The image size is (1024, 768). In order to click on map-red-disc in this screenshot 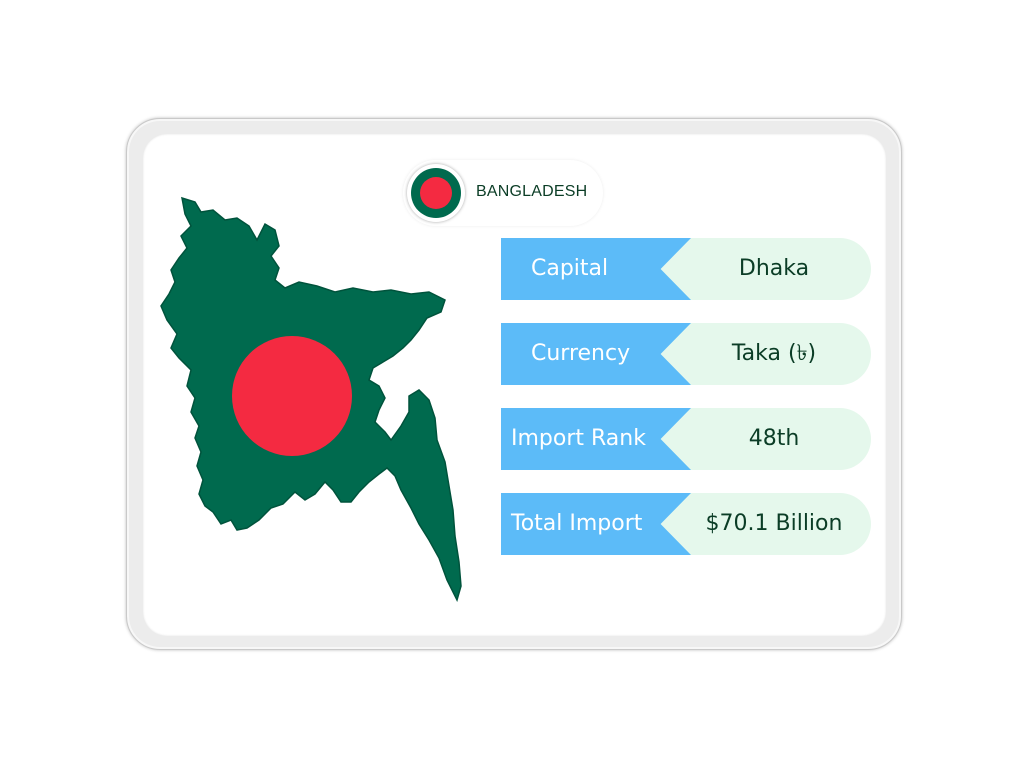, I will do `click(292, 396)`.